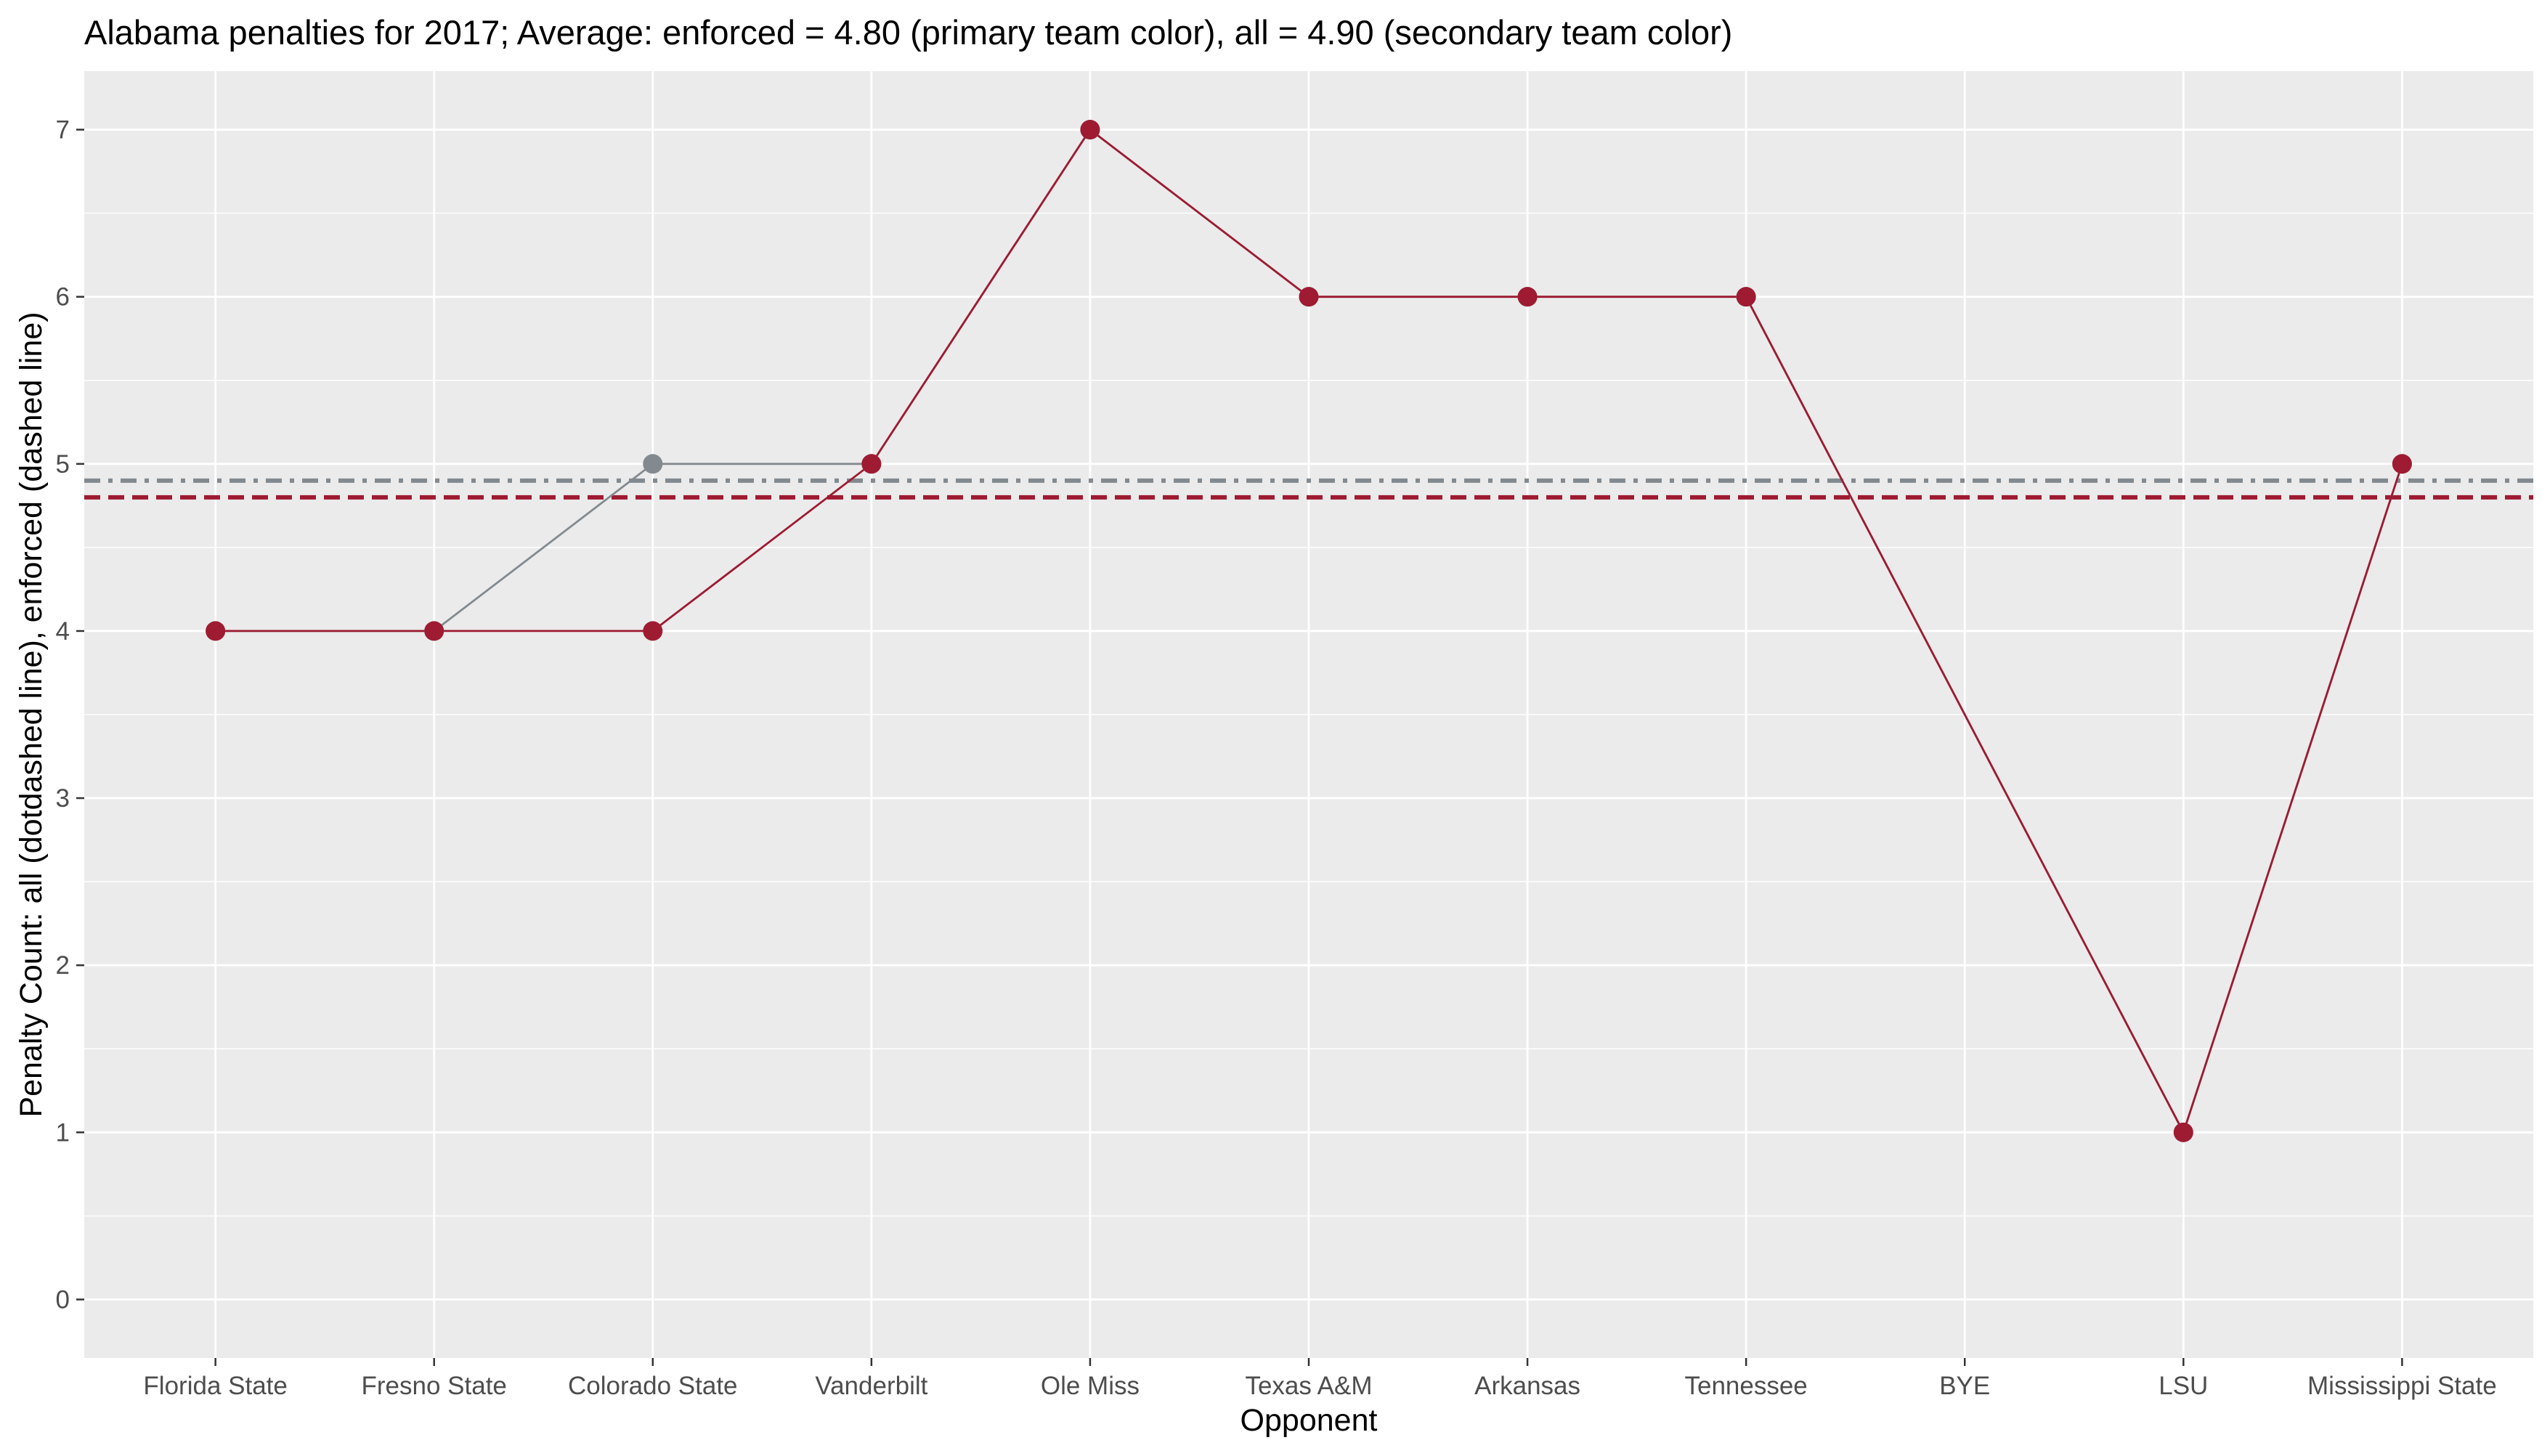 Image resolution: width=2542 pixels, height=1456 pixels. What do you see at coordinates (63, 632) in the screenshot?
I see `y-tick-label: 4` at bounding box center [63, 632].